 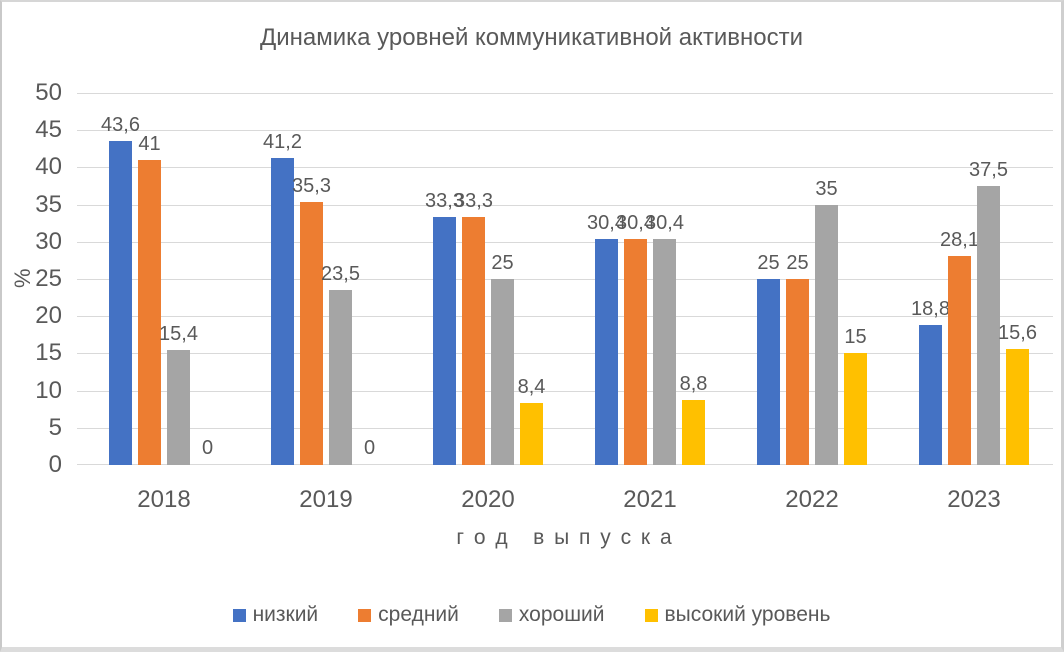 I want to click on legend-label: хороший, so click(x=561, y=614).